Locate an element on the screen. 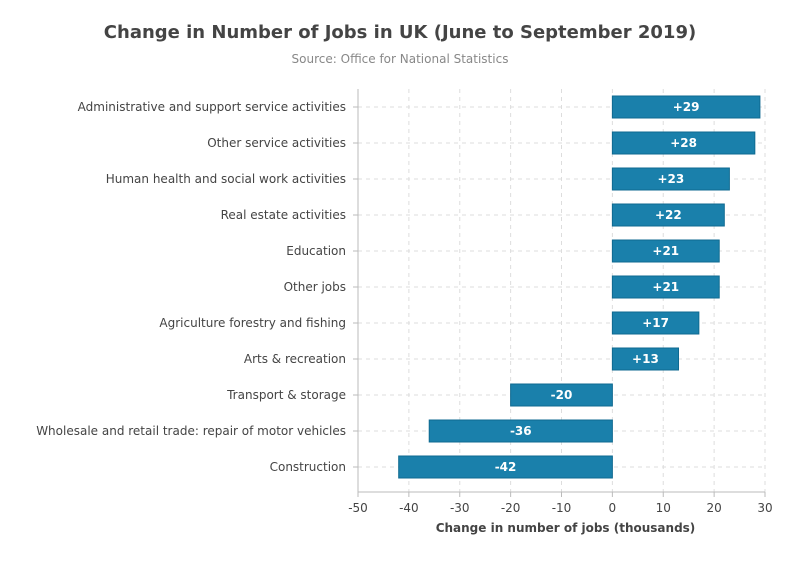 The width and height of the screenshot is (800, 570). x-tick-label: -30 is located at coordinates (460, 508).